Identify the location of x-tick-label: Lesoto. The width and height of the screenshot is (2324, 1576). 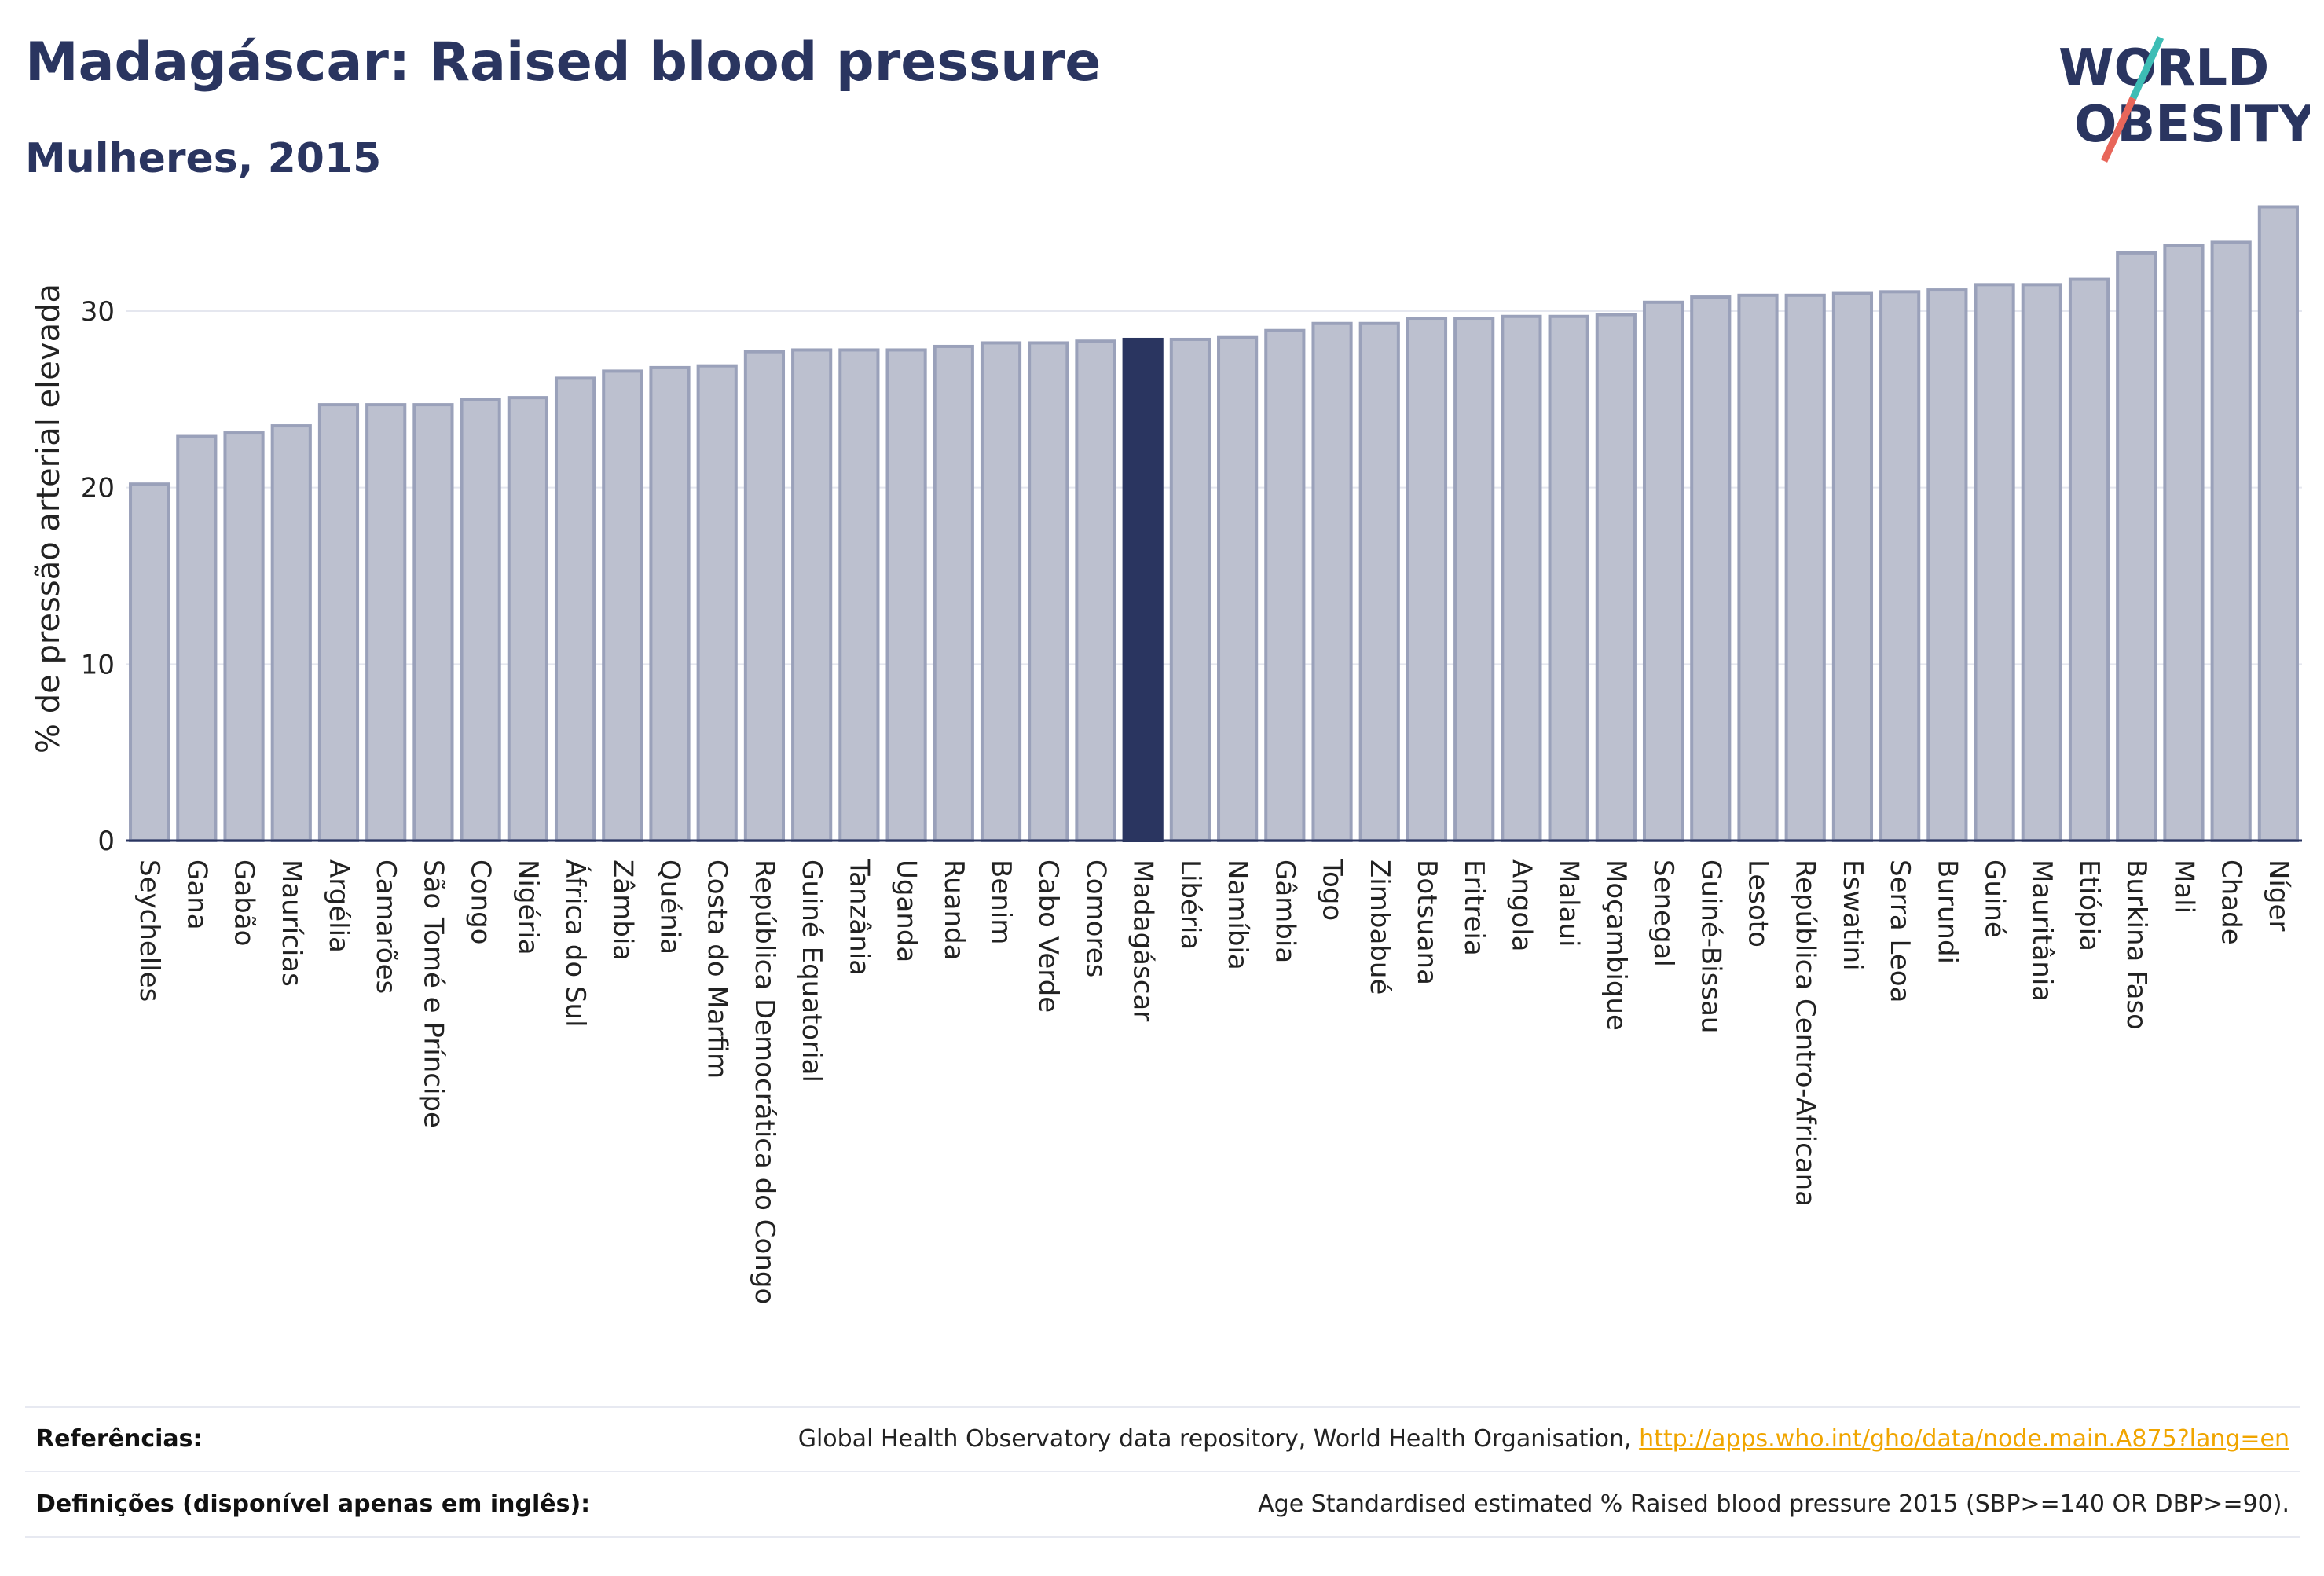
(1758, 903).